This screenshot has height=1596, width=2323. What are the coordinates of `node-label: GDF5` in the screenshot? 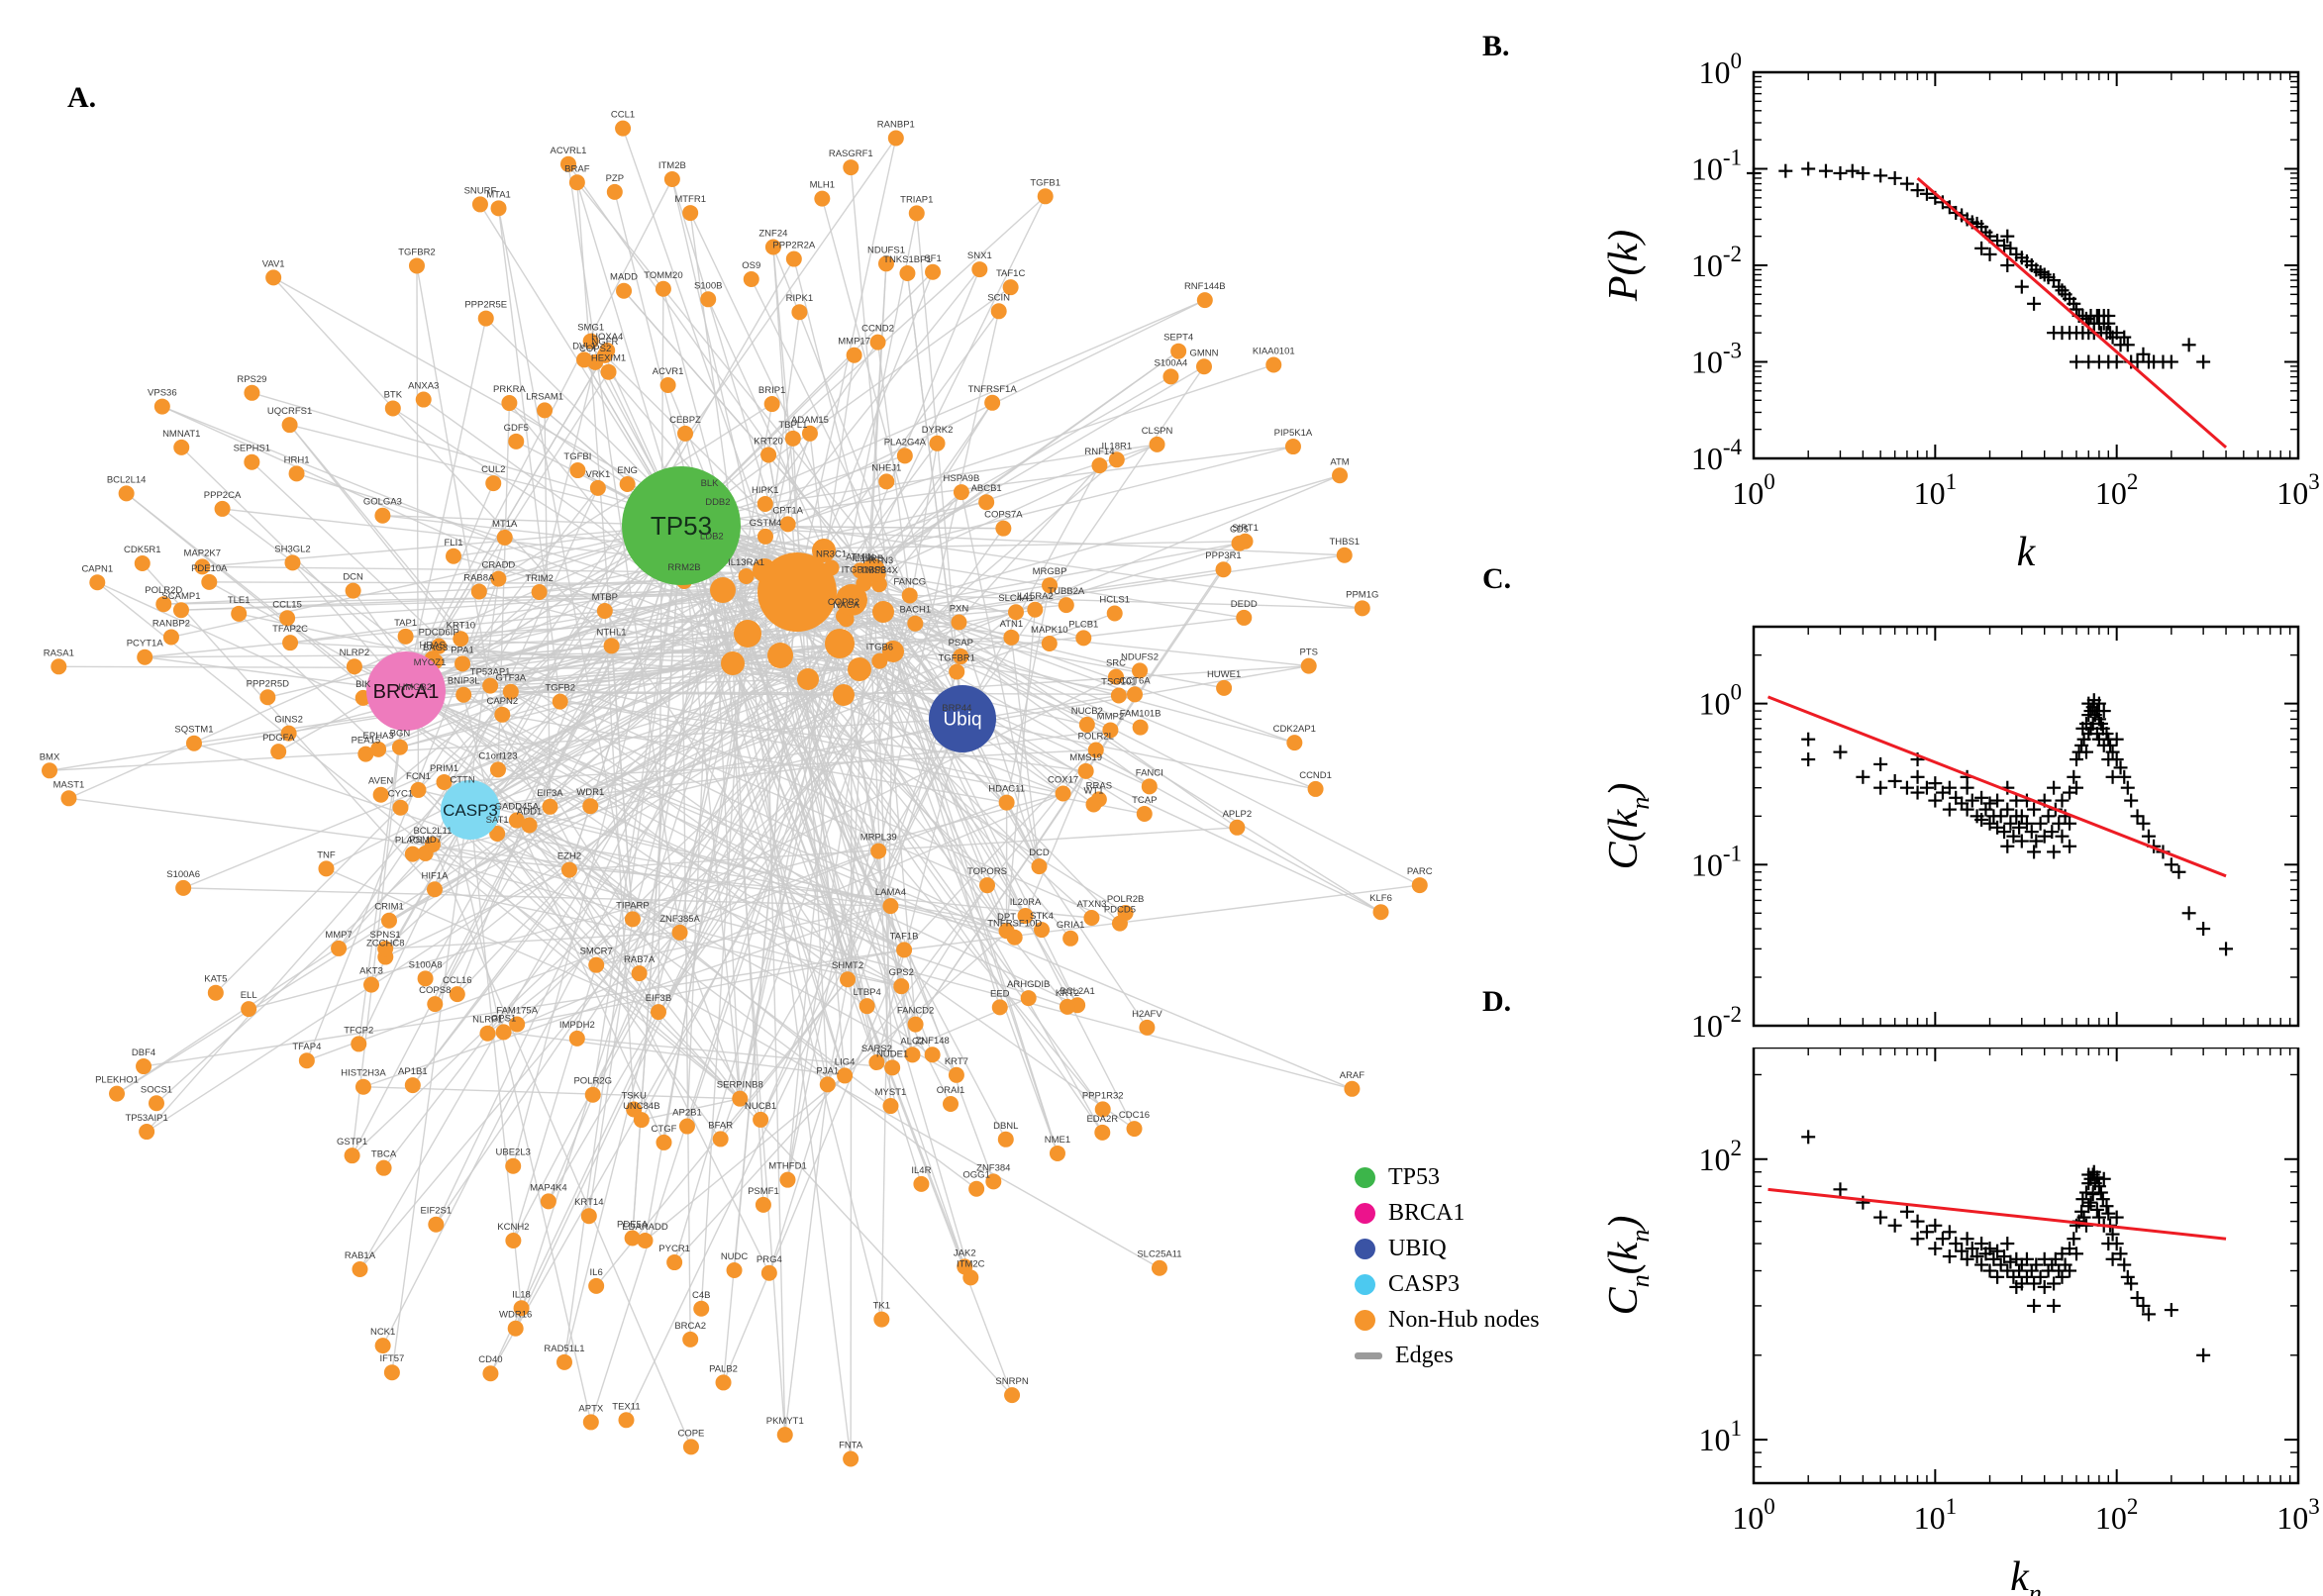 It's located at (516, 428).